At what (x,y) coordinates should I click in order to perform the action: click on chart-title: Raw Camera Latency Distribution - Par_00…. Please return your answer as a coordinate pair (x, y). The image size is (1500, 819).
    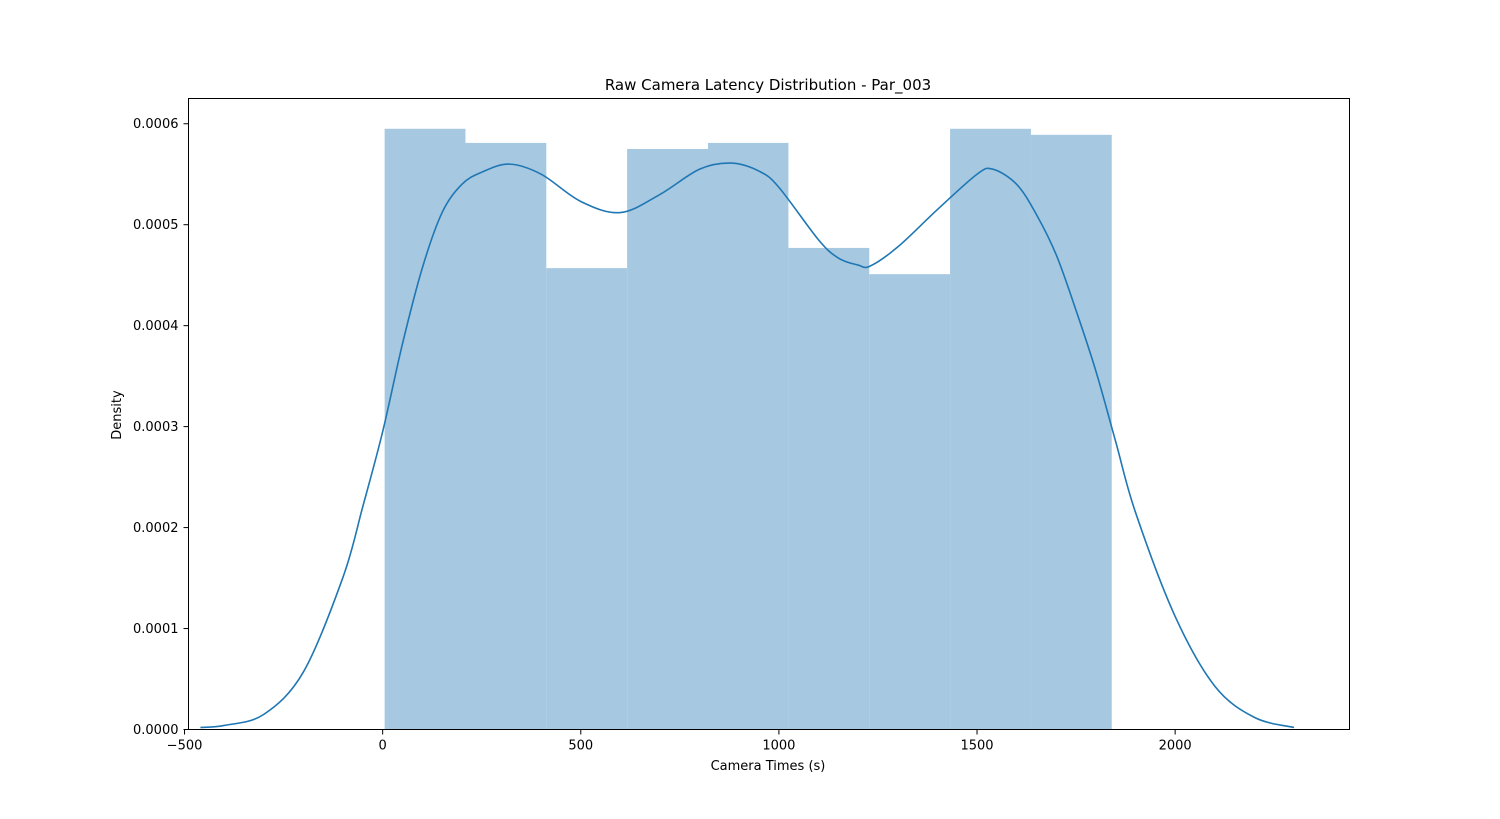
    Looking at the image, I should click on (768, 85).